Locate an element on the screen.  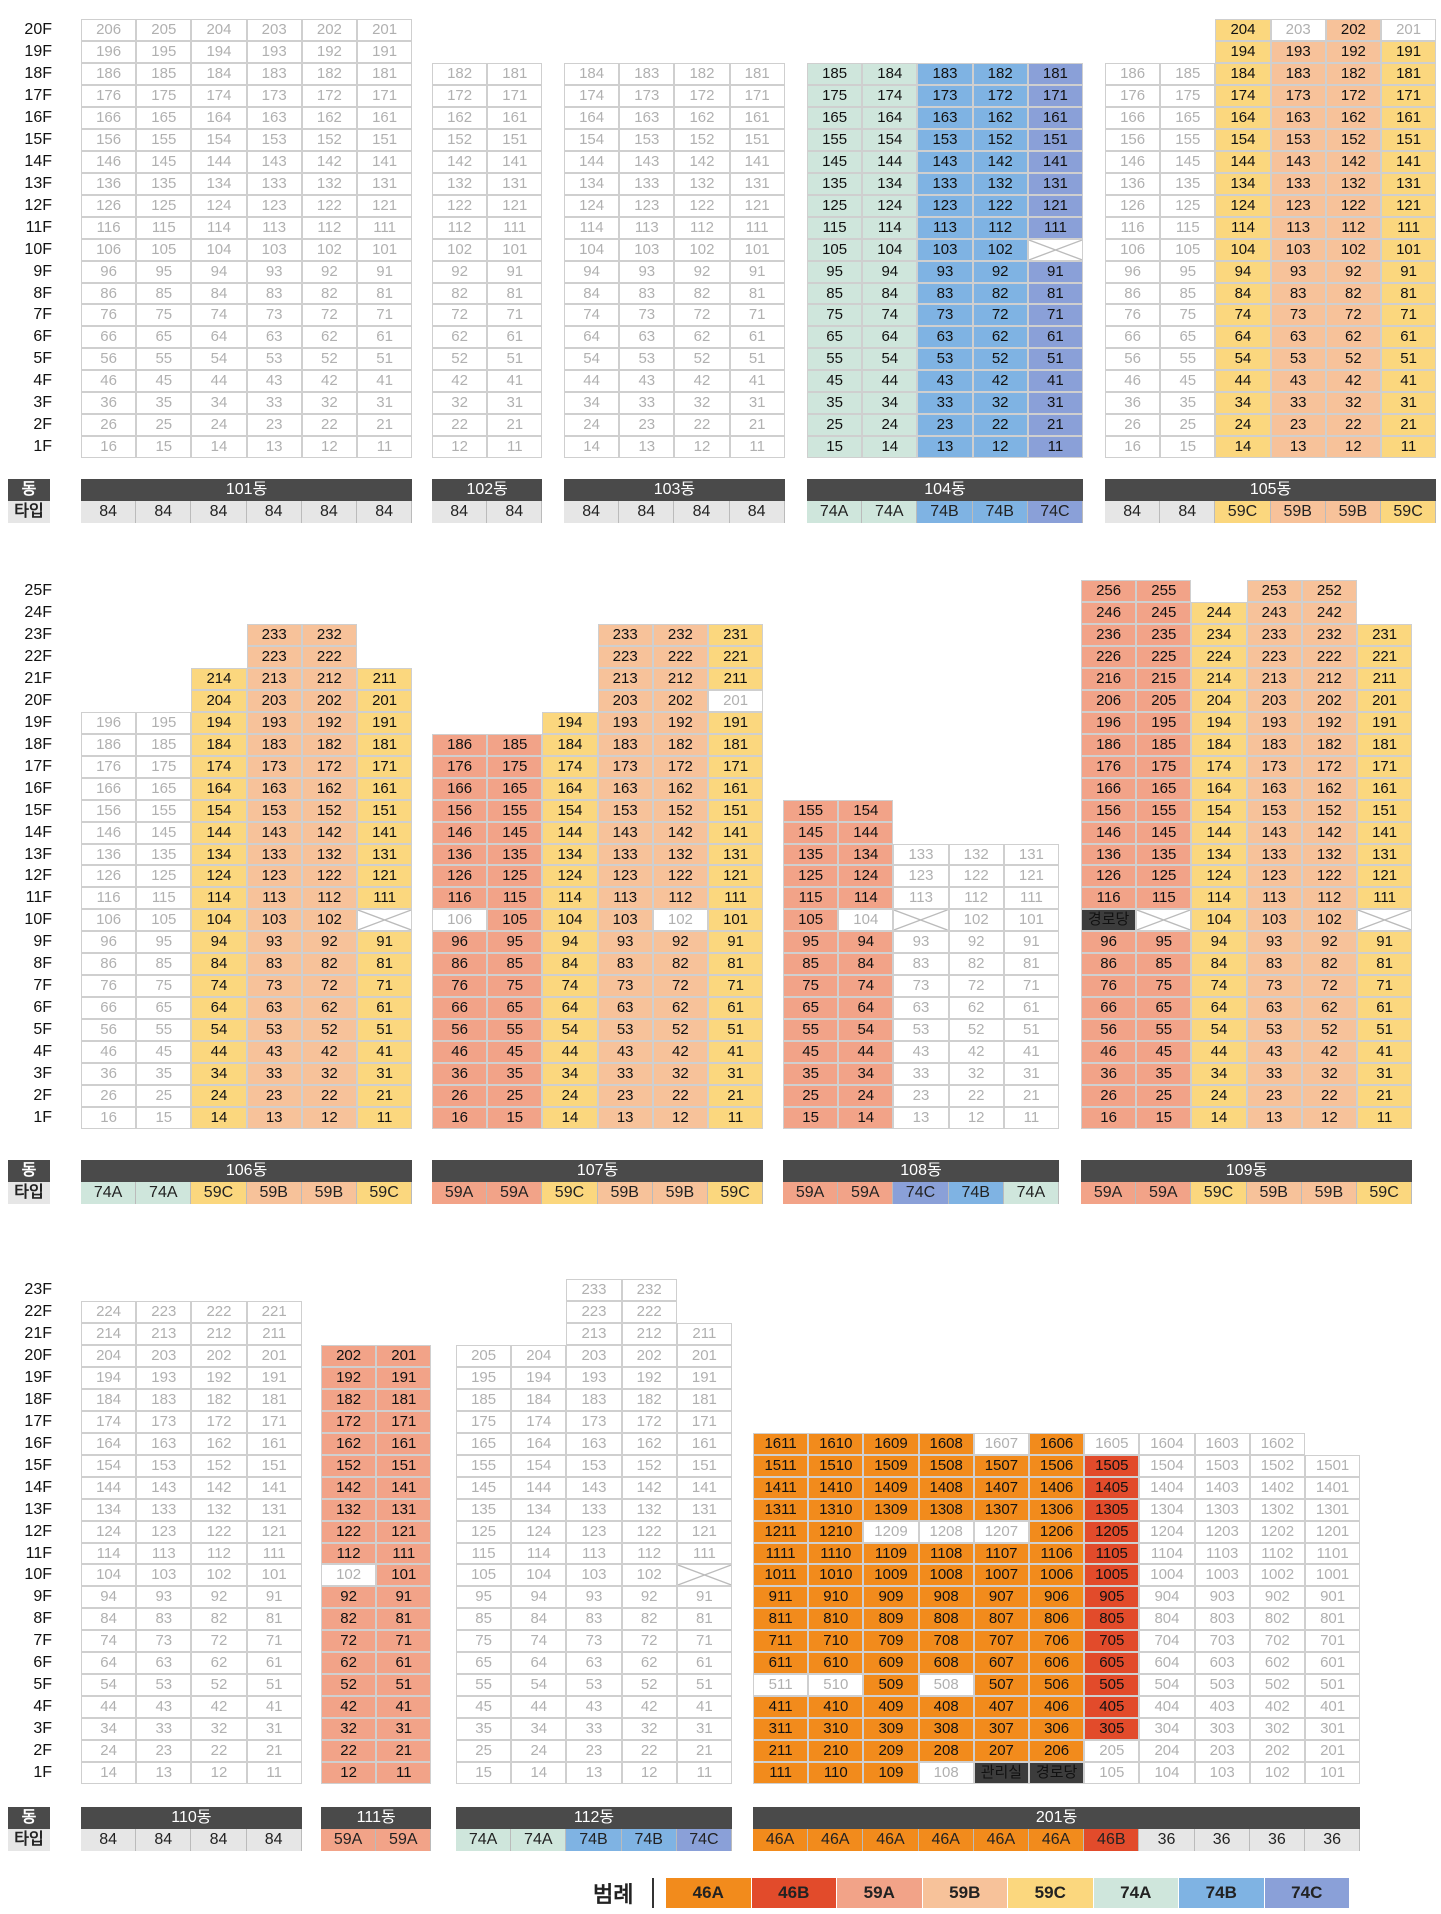
unit-cell: 161 is located at coordinates (1409, 117).